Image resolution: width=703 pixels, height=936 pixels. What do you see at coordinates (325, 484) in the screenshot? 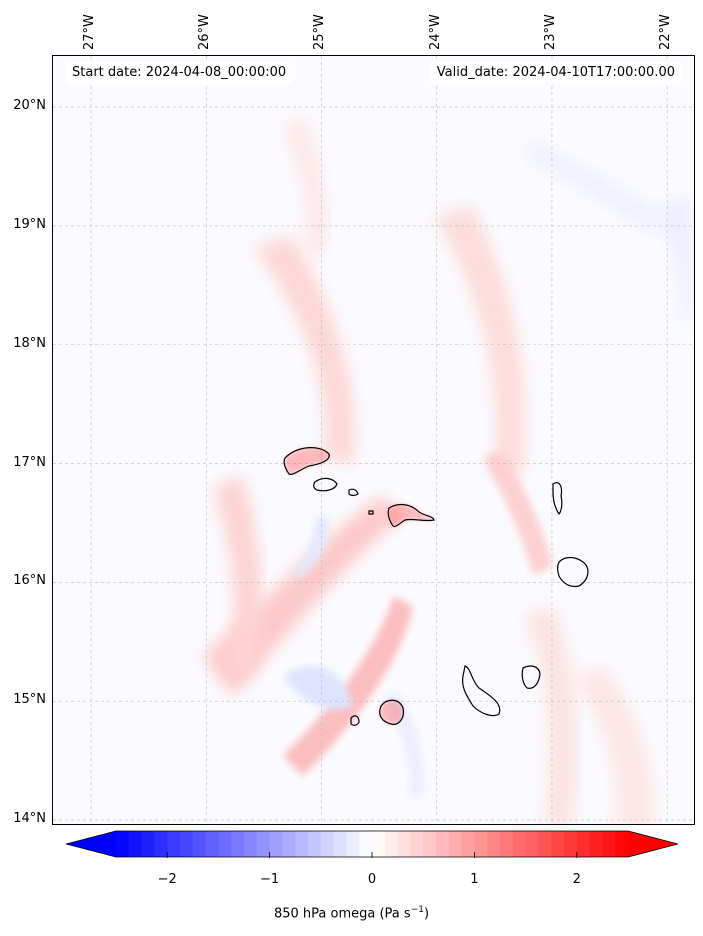
I see `coastline-sao-vicente` at bounding box center [325, 484].